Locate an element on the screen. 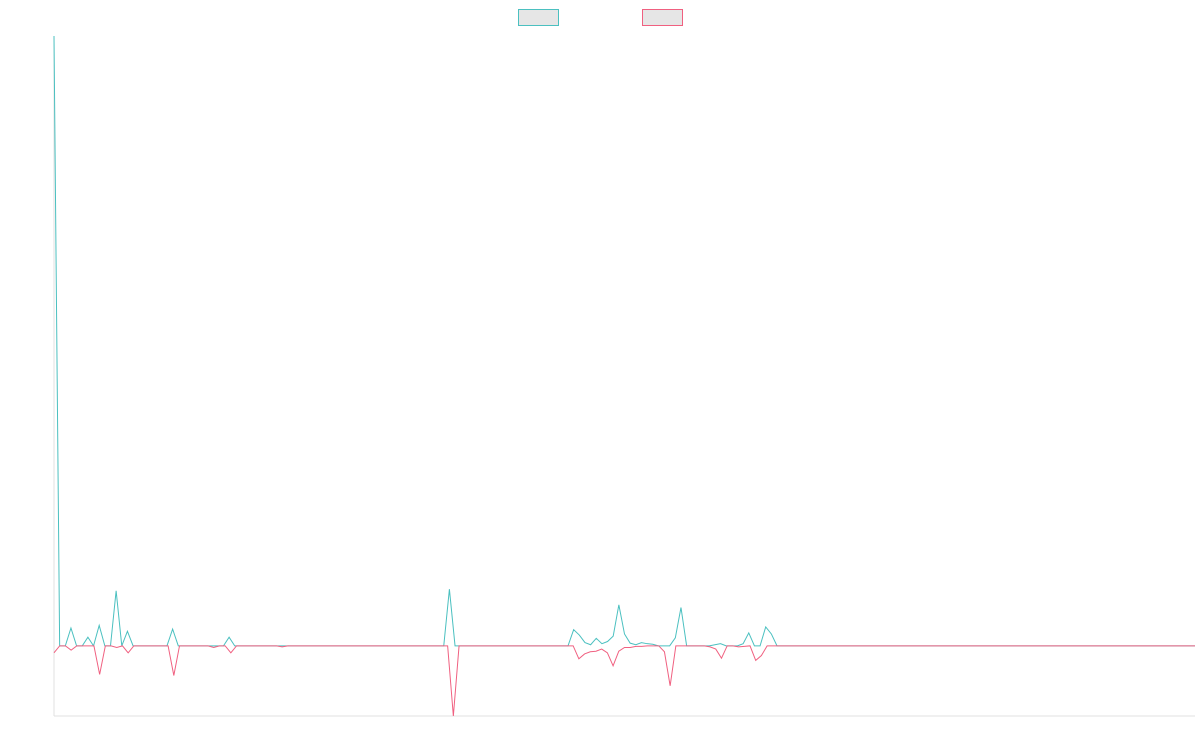 This screenshot has height=750, width=1200. chart-legend is located at coordinates (600, 17).